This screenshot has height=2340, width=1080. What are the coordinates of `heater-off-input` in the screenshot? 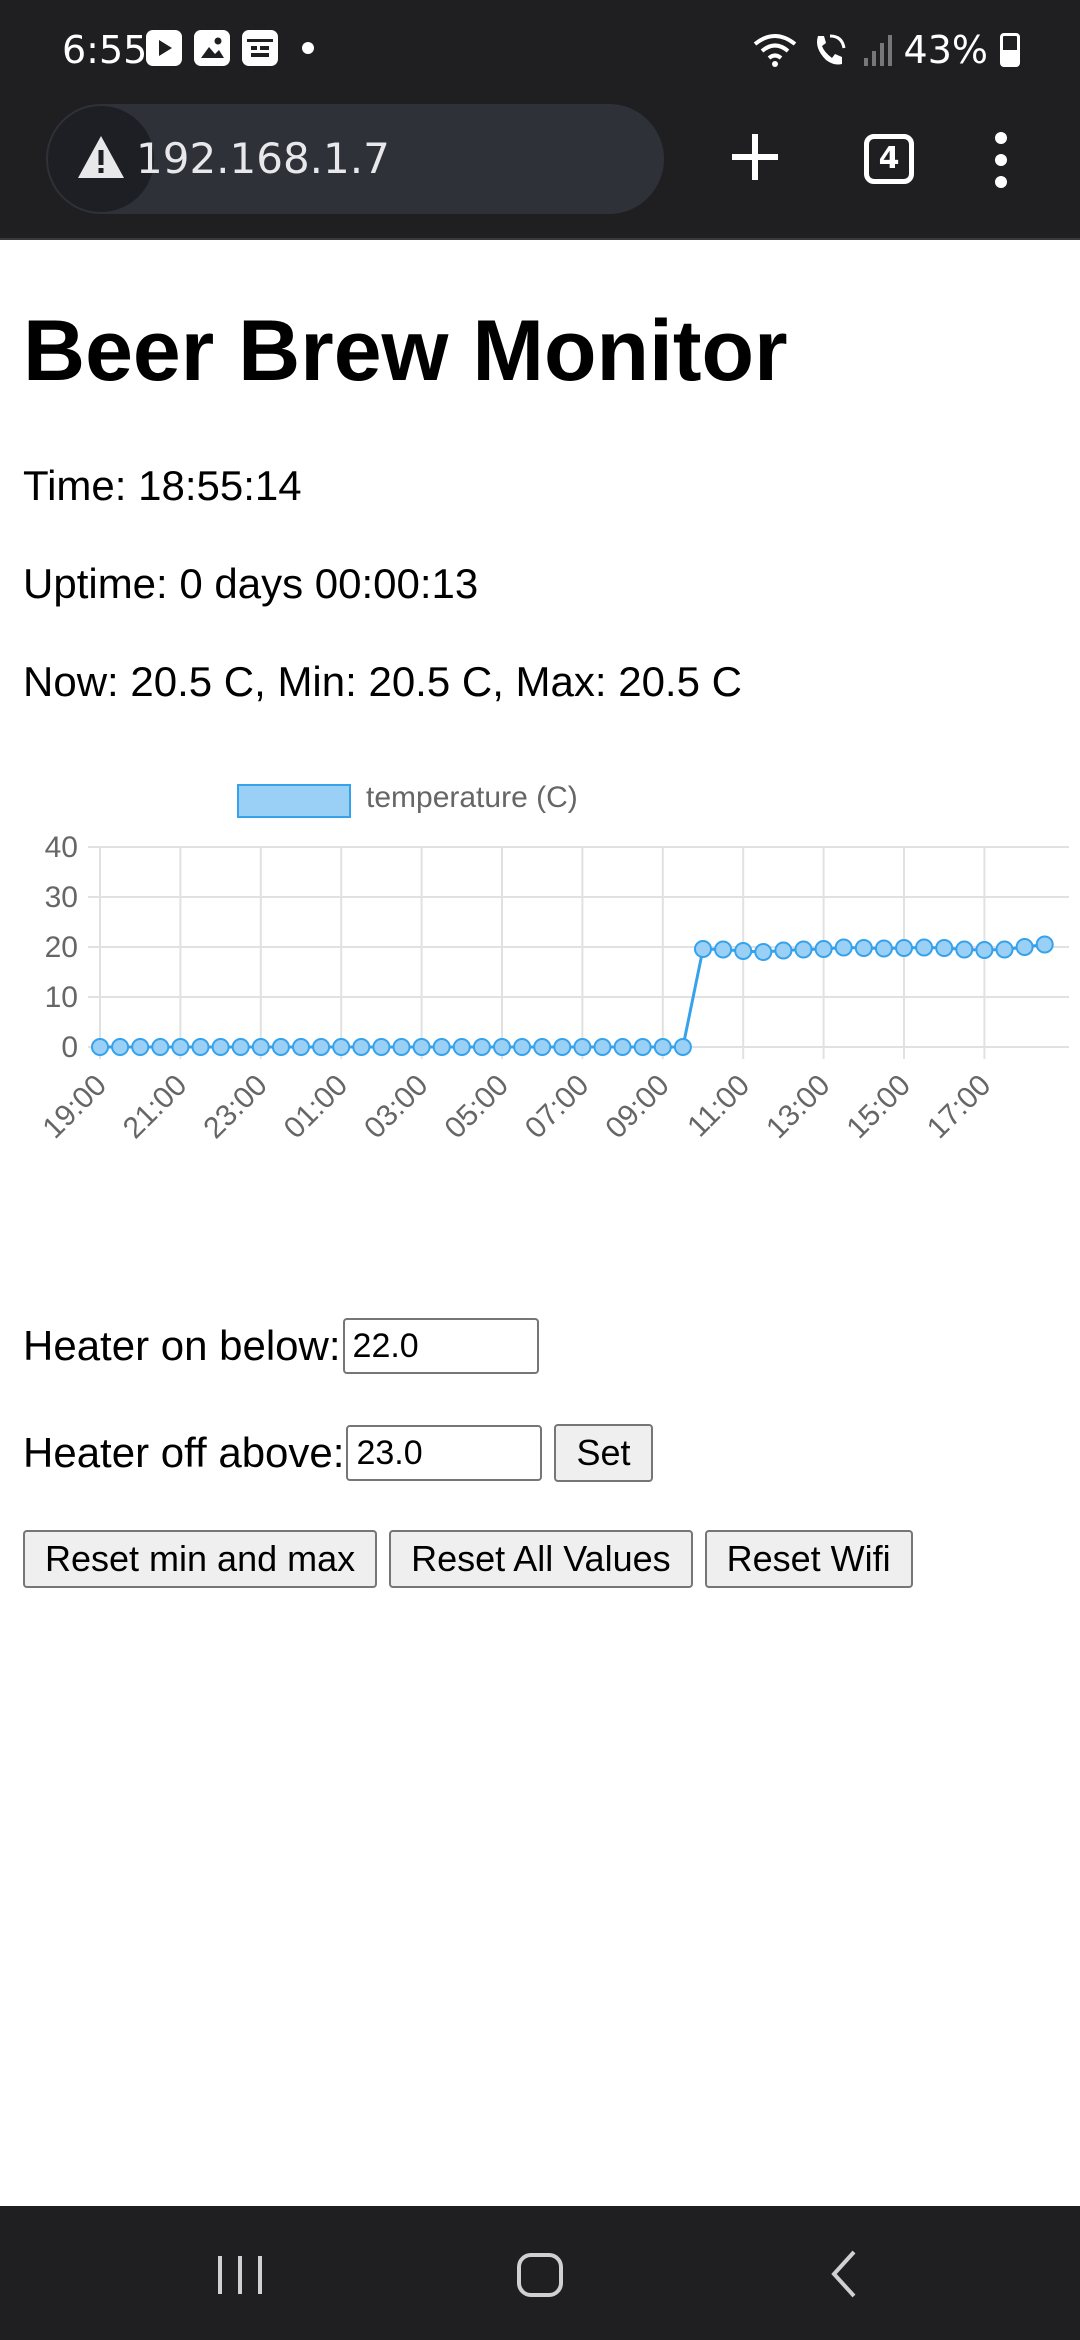 It's located at (444, 1453).